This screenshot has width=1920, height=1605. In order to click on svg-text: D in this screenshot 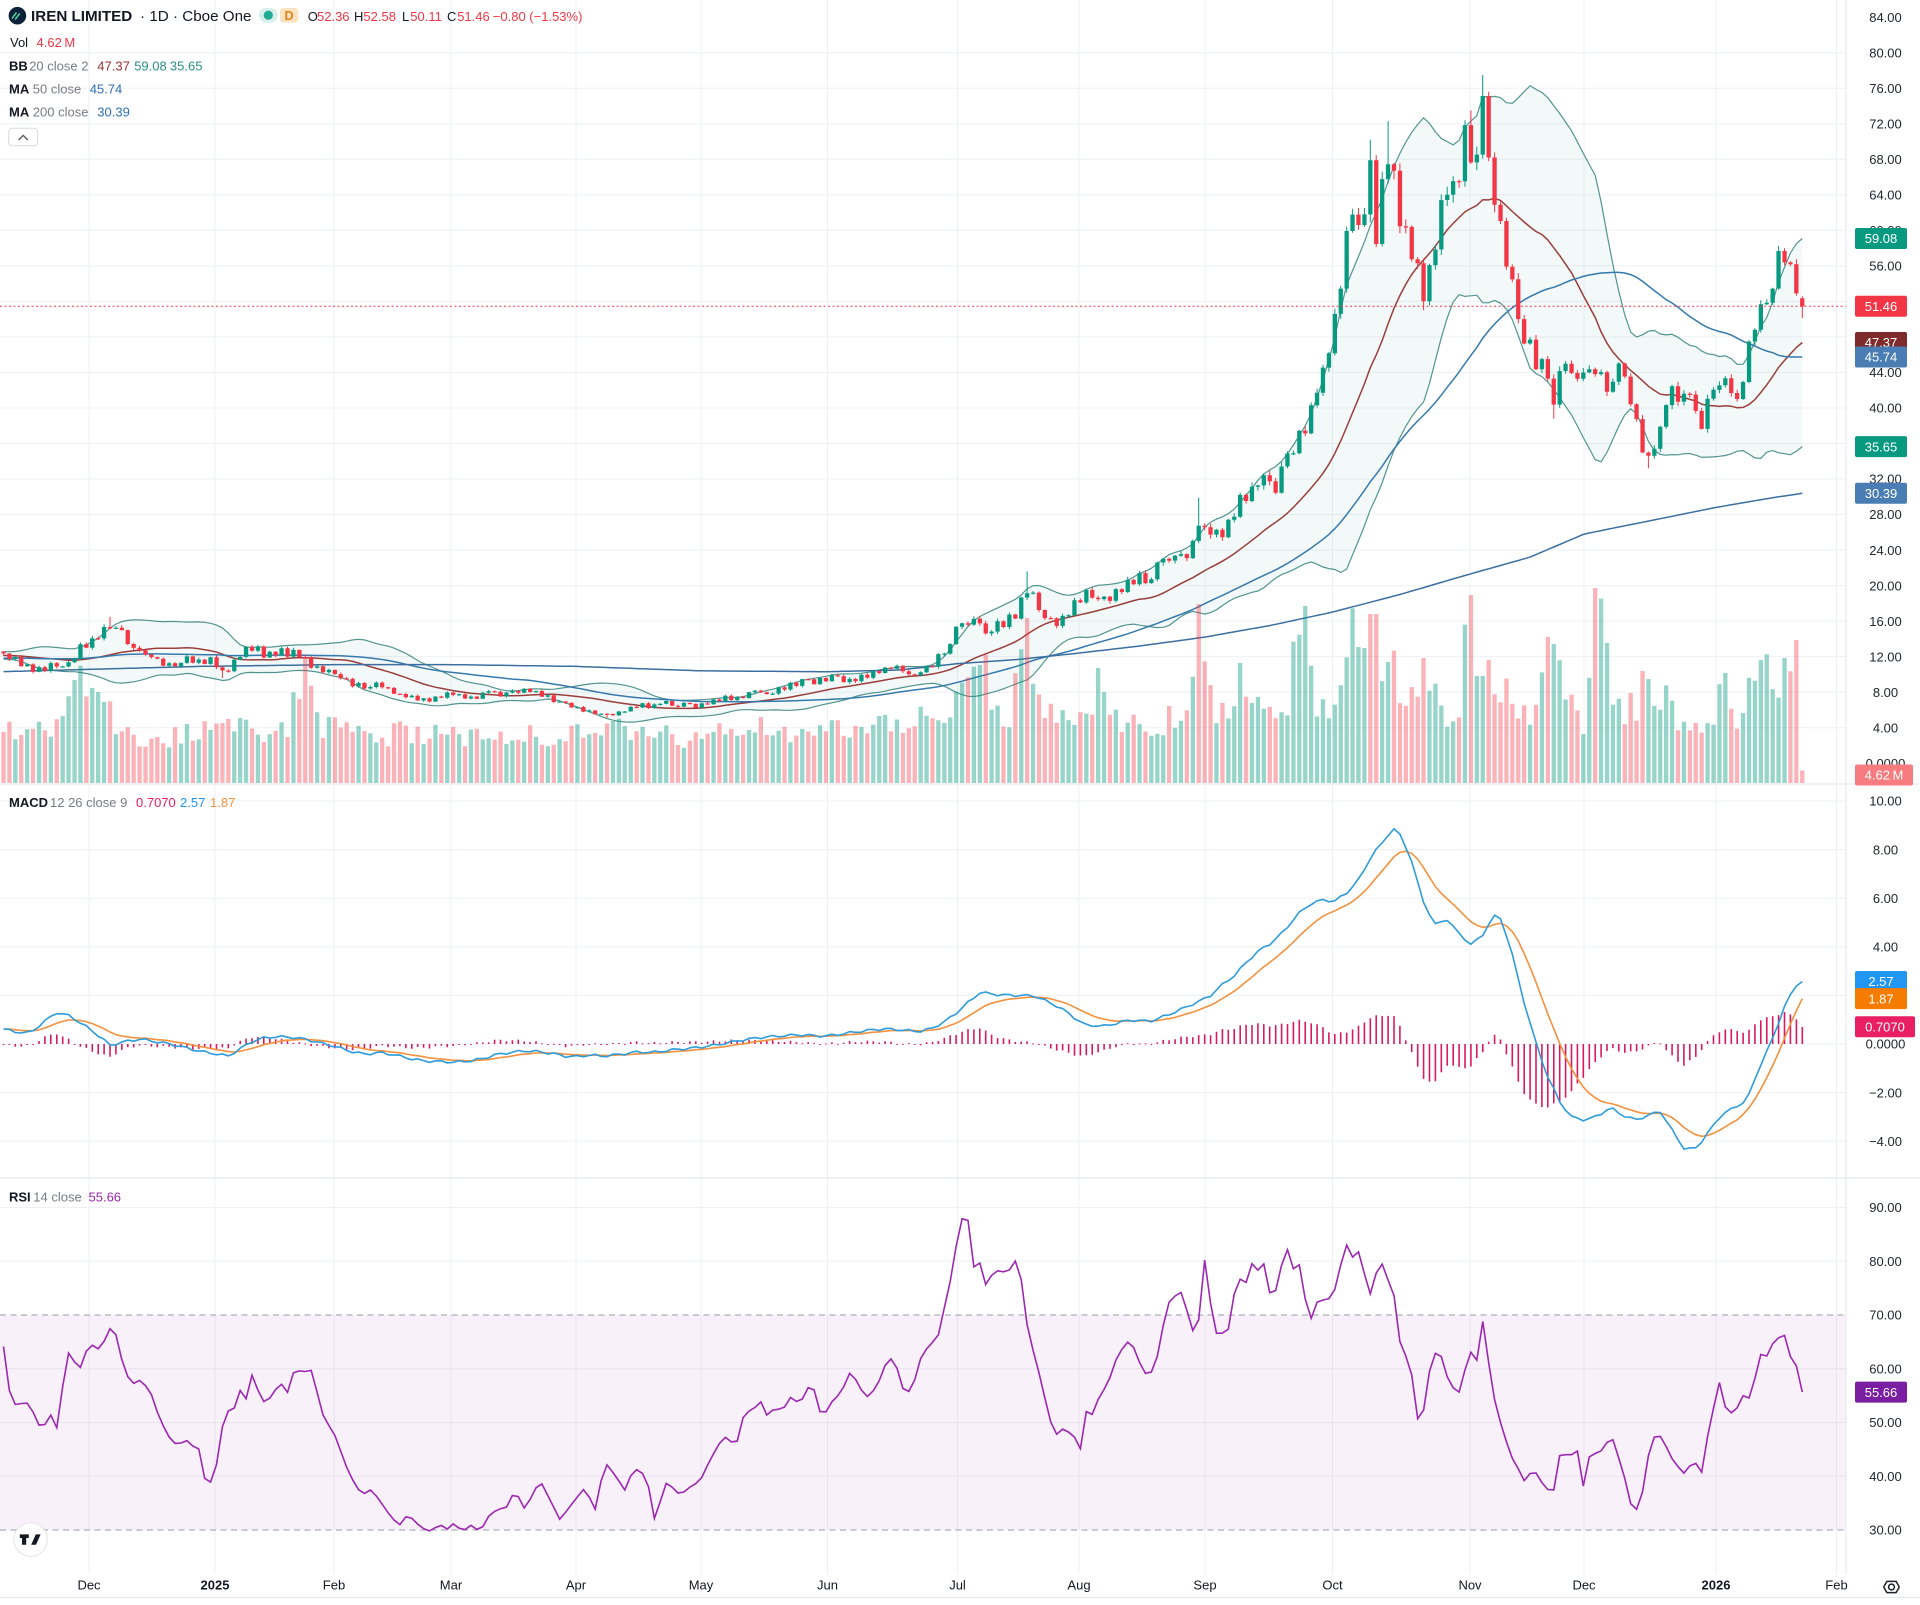, I will do `click(288, 16)`.